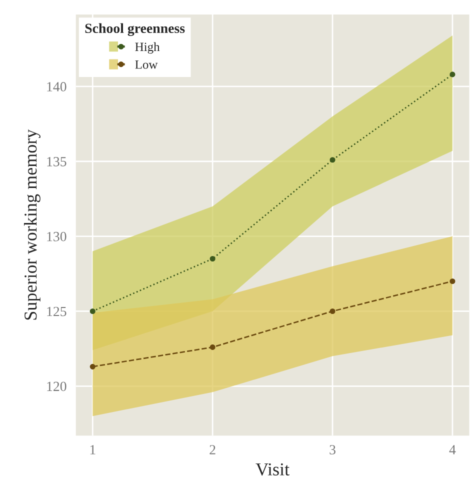 The height and width of the screenshot is (484, 474). I want to click on legend-label: High, so click(147, 48).